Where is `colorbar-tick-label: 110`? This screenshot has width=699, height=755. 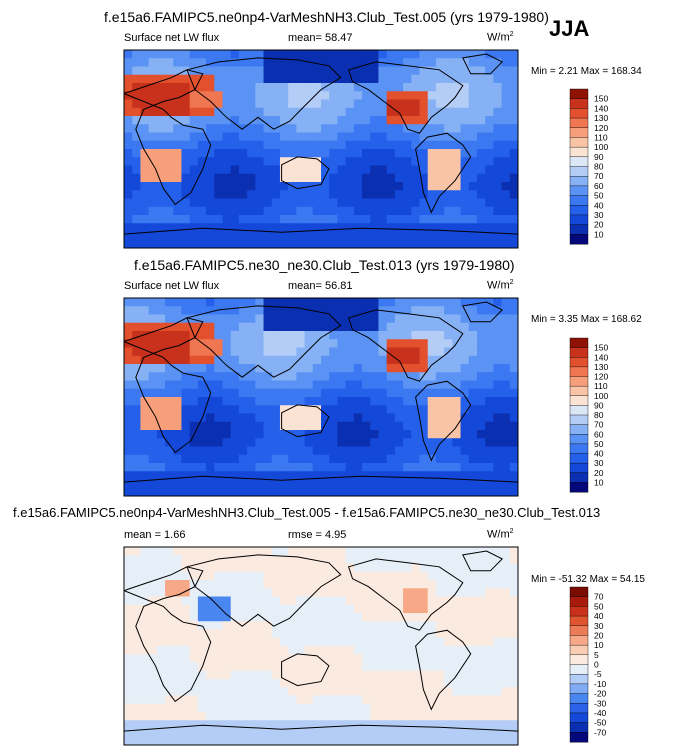
colorbar-tick-label: 110 is located at coordinates (601, 386).